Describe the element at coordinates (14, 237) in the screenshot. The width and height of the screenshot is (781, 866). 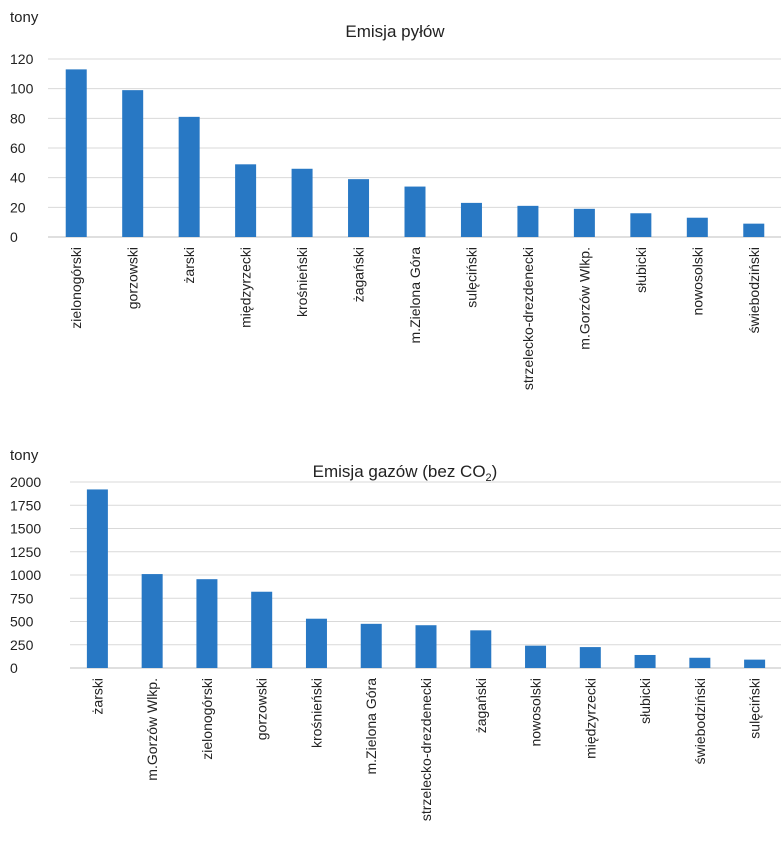
I see `c1-y-tick-label: 0` at that location.